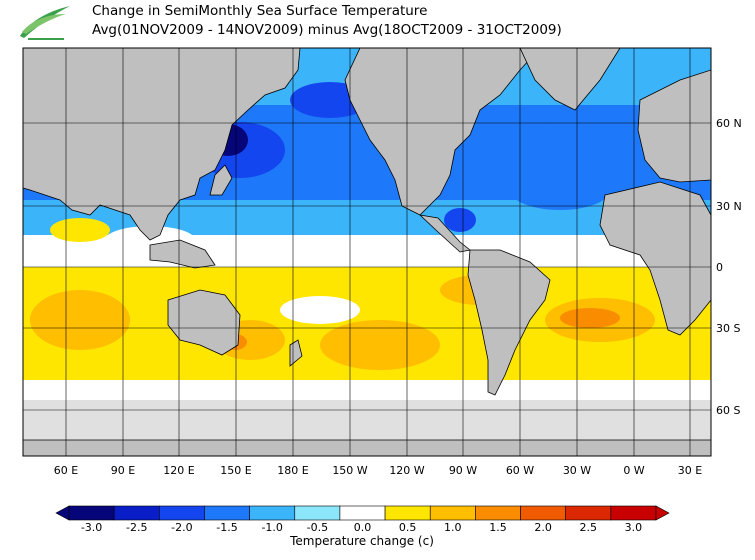 This screenshot has width=755, height=560. What do you see at coordinates (182, 254) in the screenshot?
I see `se-asia-islands` at bounding box center [182, 254].